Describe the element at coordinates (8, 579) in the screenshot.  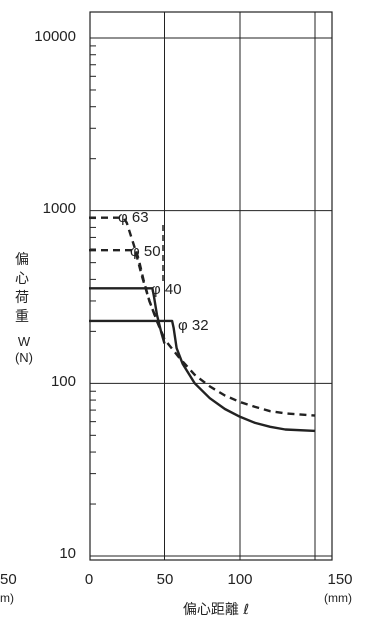
I see `cut-off-tick-label: 50` at that location.